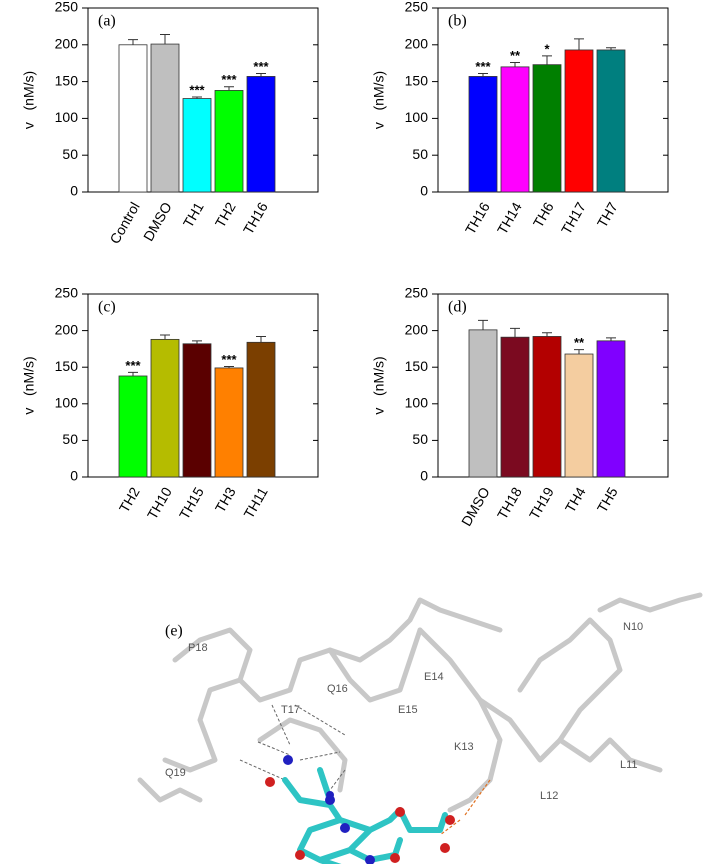 Image resolution: width=709 pixels, height=864 pixels. Describe the element at coordinates (290, 710) in the screenshot. I see `residue-label: T17` at that location.